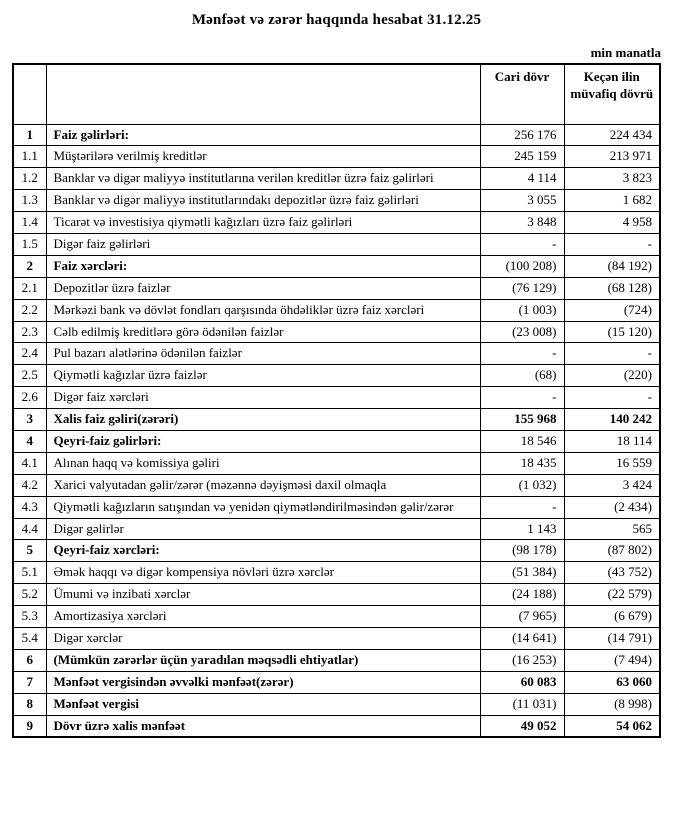  What do you see at coordinates (29, 595) in the screenshot?
I see `row-number: 5.2` at bounding box center [29, 595].